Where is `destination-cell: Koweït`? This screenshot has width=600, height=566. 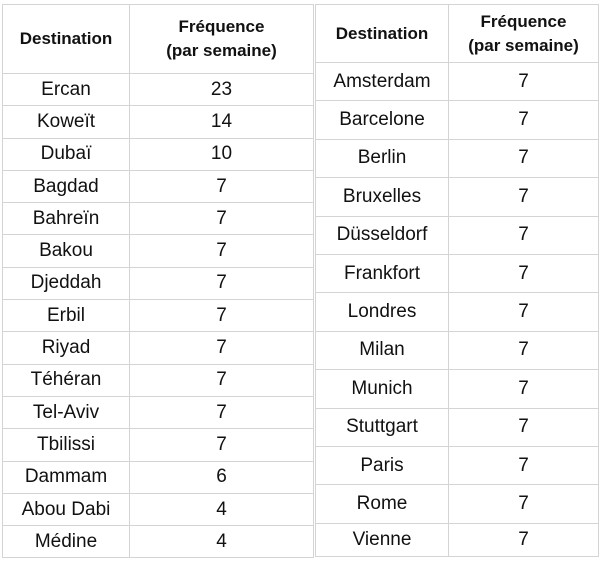 destination-cell: Koweït is located at coordinates (66, 122).